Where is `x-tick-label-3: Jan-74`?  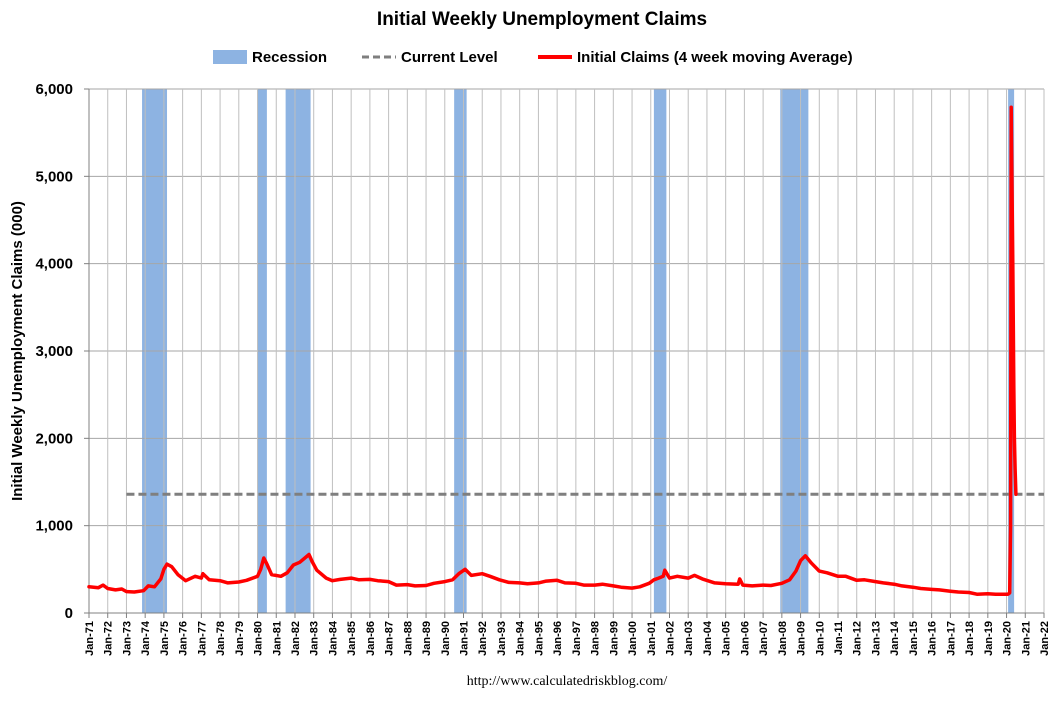 x-tick-label-3: Jan-74 is located at coordinates (146, 638).